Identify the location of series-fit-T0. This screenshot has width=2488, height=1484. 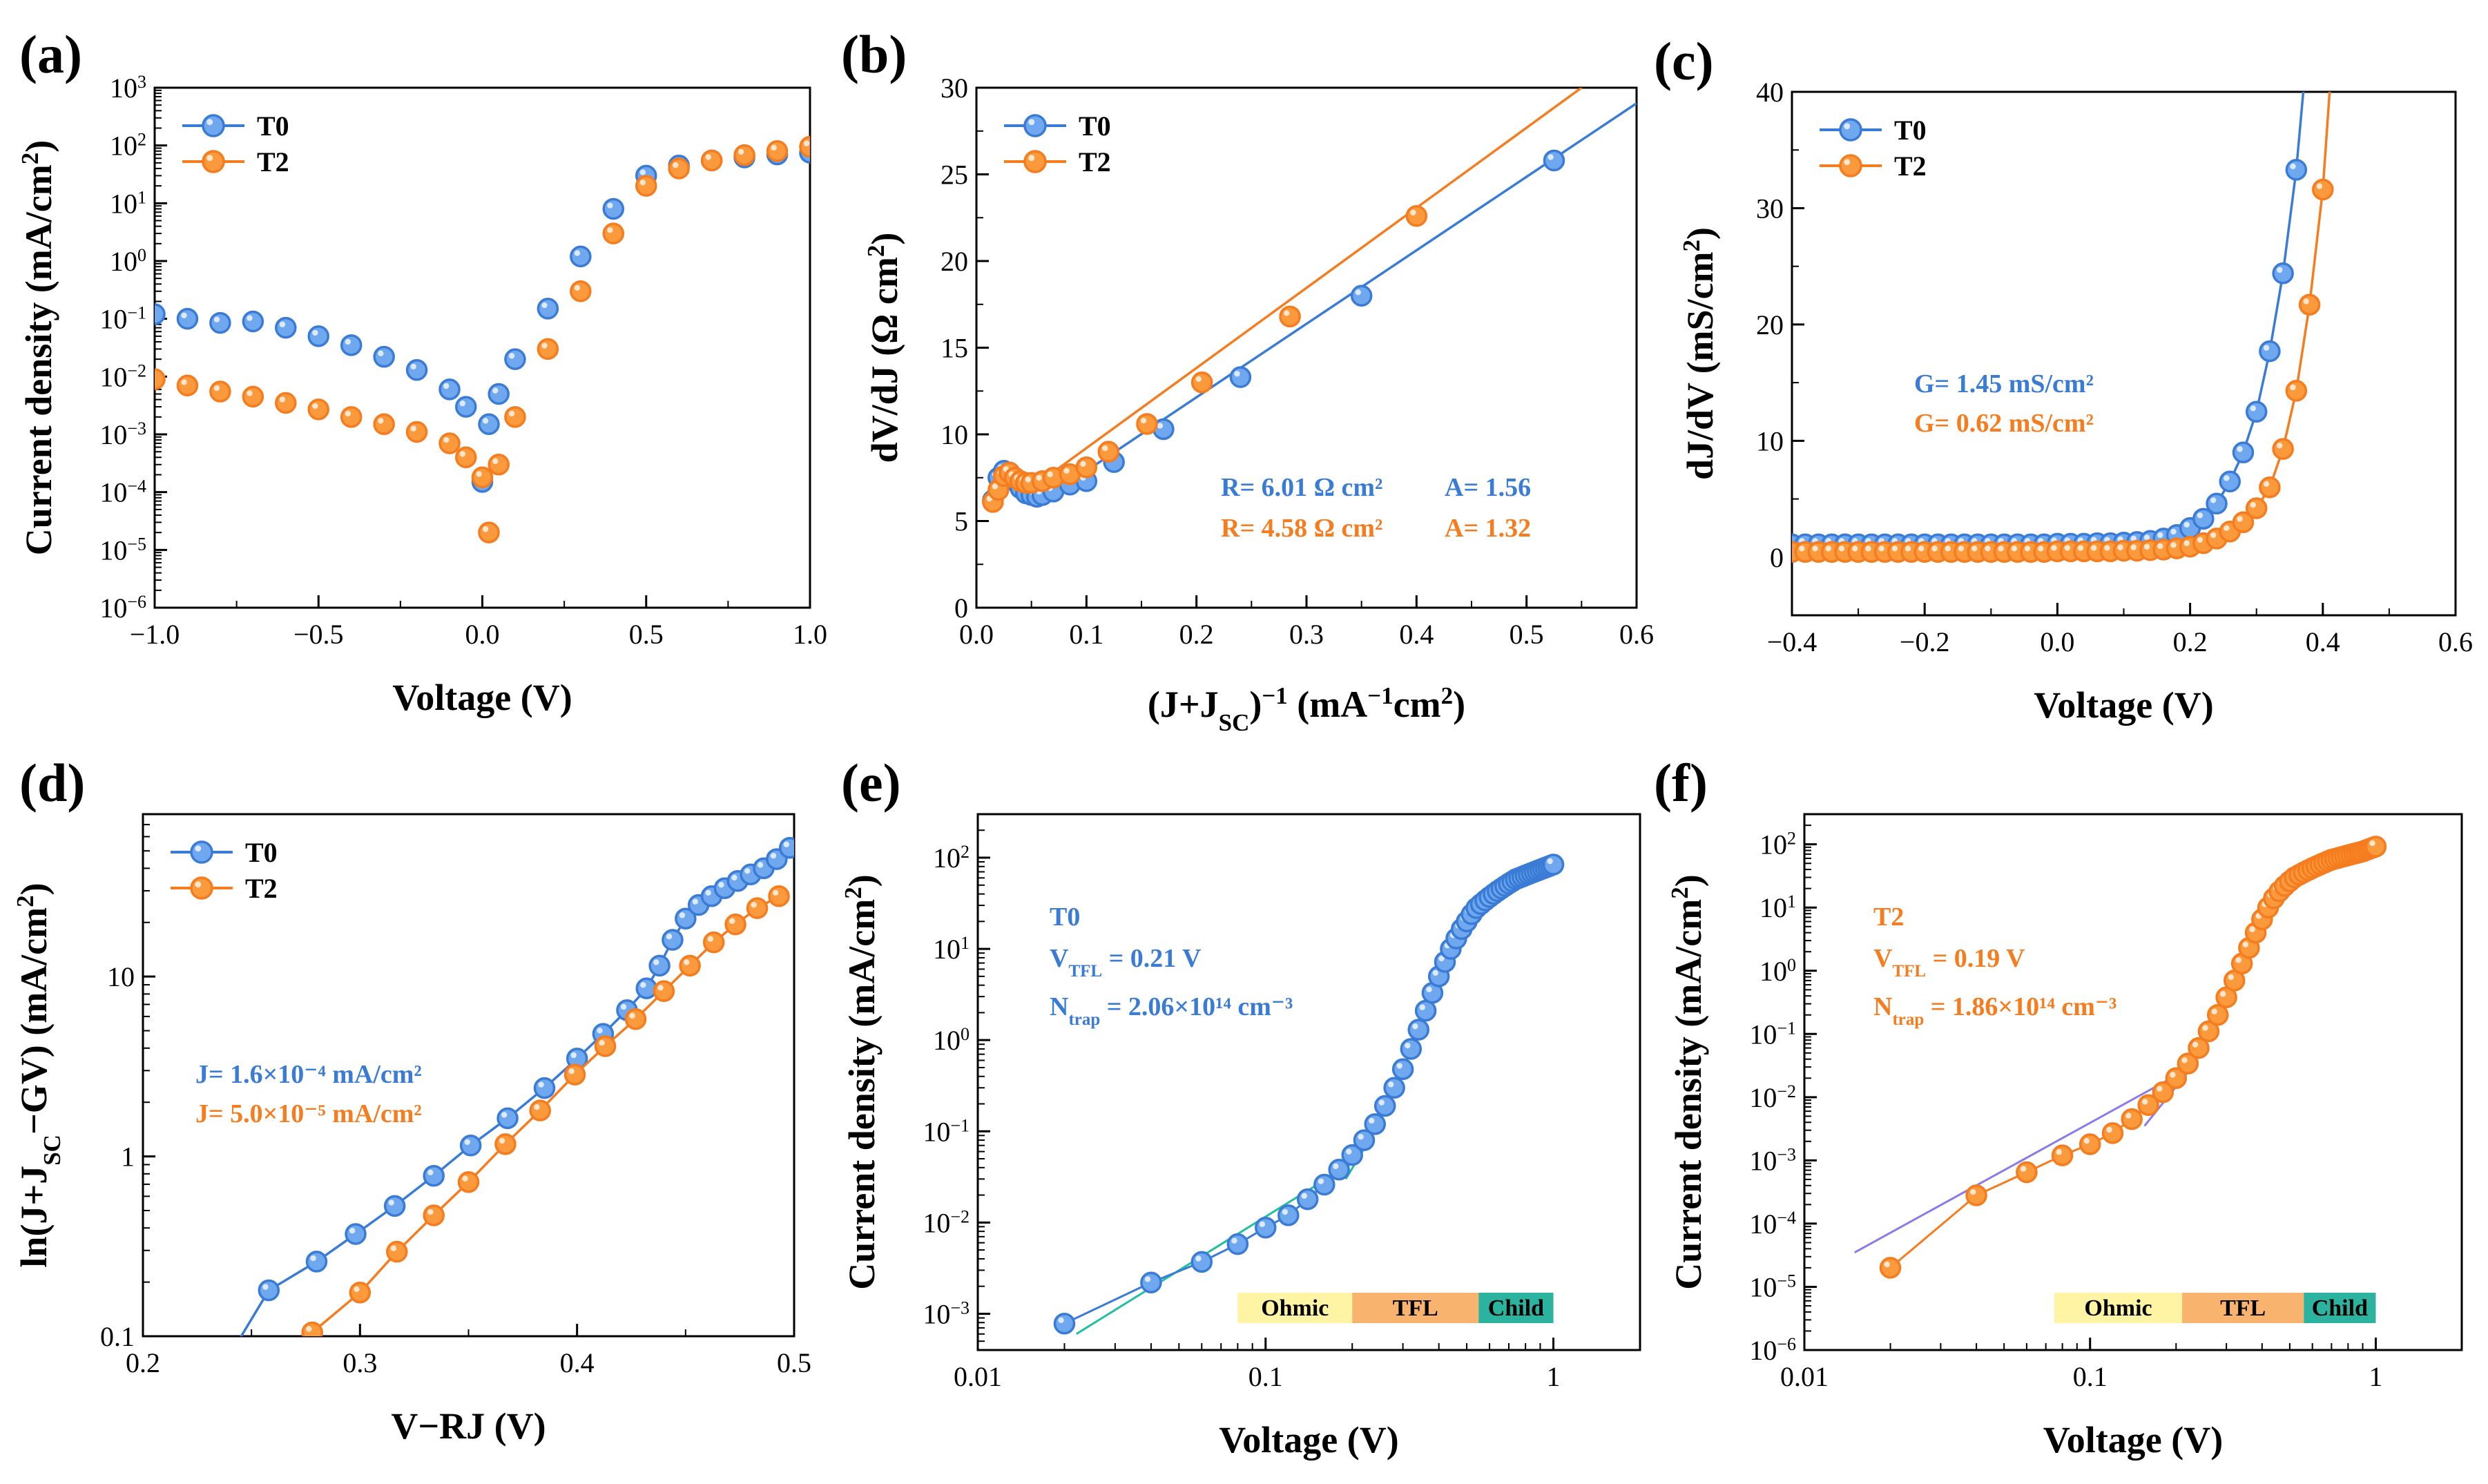
(1339, 301).